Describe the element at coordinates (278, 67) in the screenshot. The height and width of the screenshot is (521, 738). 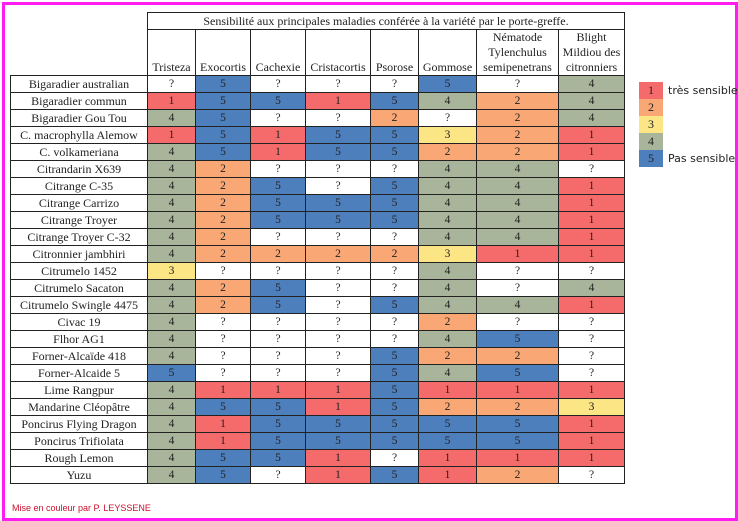
I see `column-header-line: Cachexie` at that location.